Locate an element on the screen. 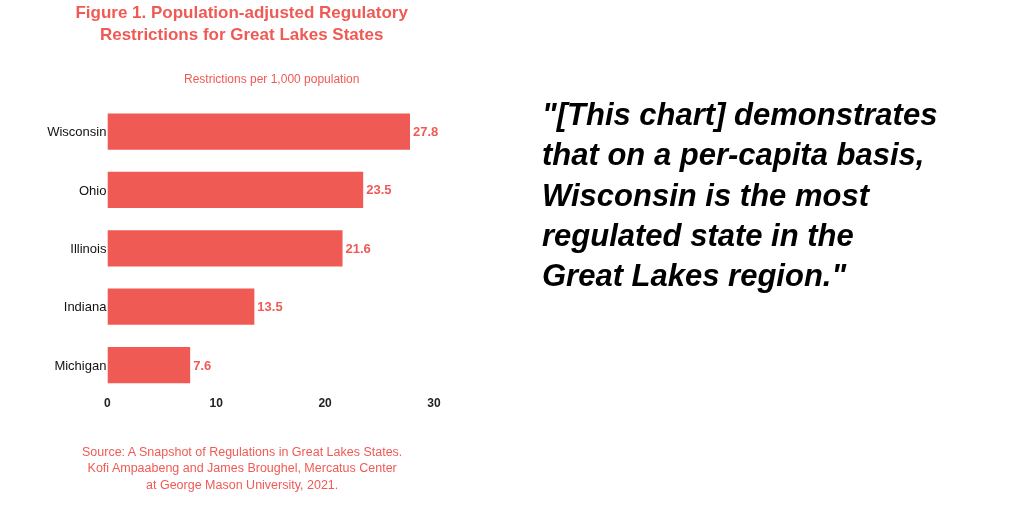 The height and width of the screenshot is (512, 1024). data-label: 27.8 is located at coordinates (426, 132).